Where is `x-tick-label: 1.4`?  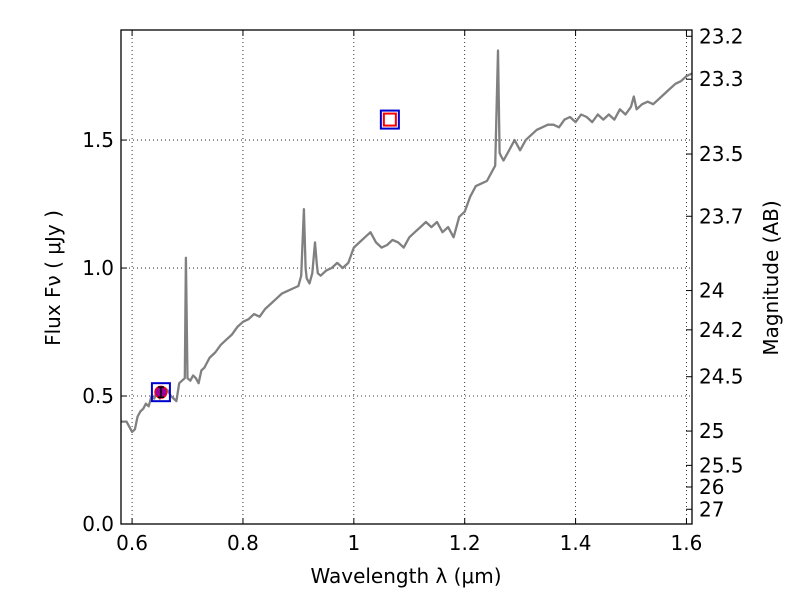 x-tick-label: 1.4 is located at coordinates (576, 543).